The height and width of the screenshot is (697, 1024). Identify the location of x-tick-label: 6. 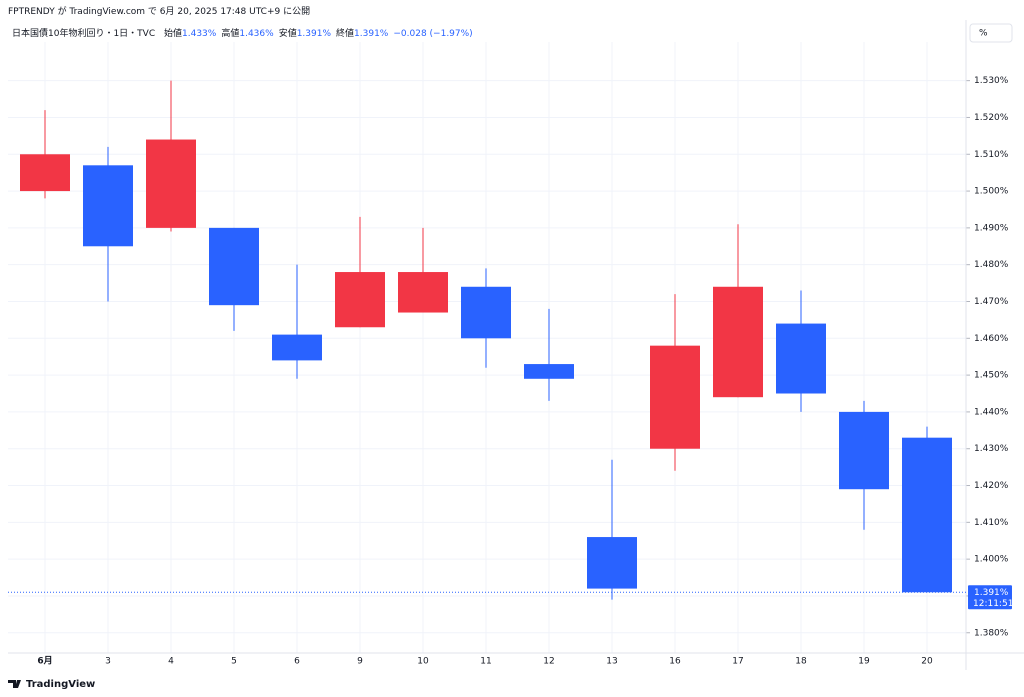
(297, 662).